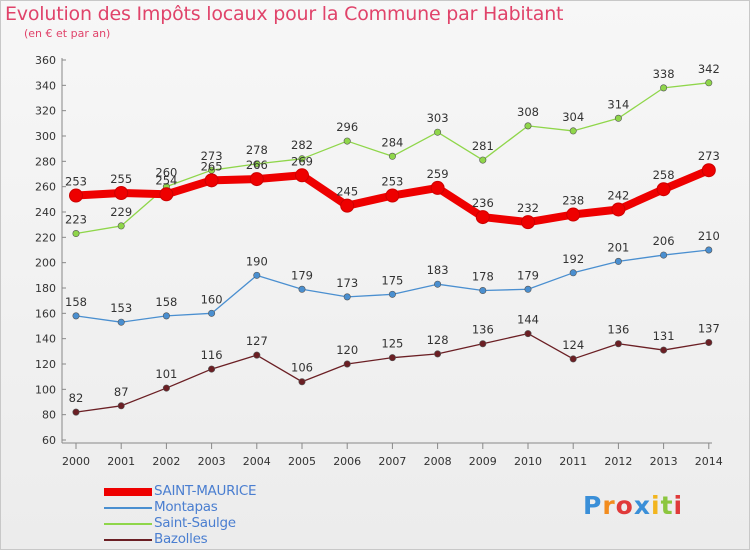  Describe the element at coordinates (438, 118) in the screenshot. I see `data-label-saint-saulge: 303` at that location.